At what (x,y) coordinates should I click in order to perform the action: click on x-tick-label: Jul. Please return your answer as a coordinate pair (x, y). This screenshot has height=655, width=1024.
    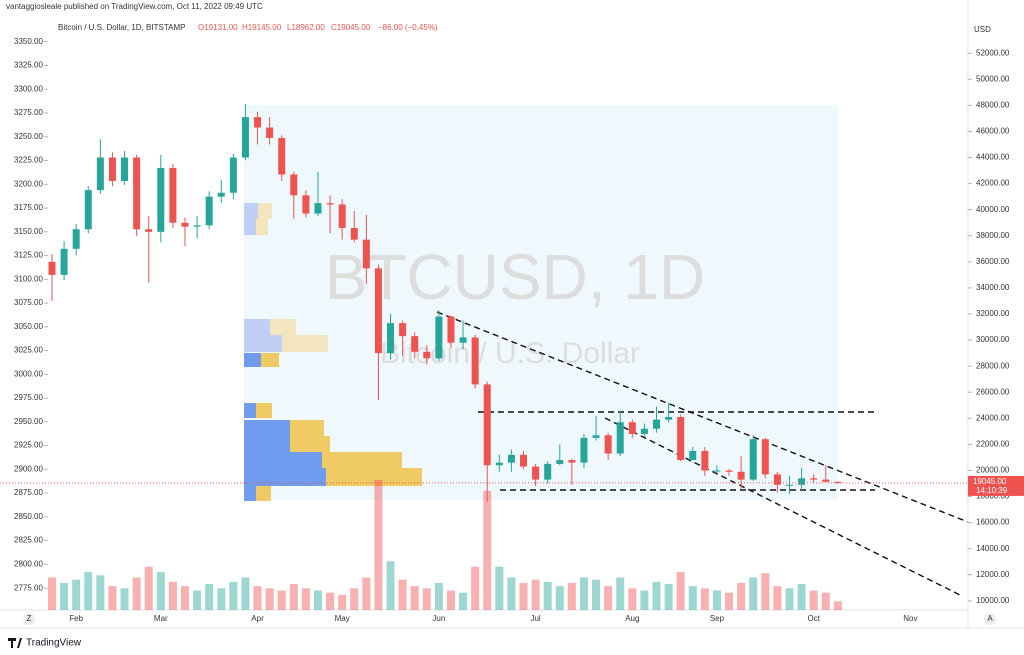
    Looking at the image, I should click on (535, 618).